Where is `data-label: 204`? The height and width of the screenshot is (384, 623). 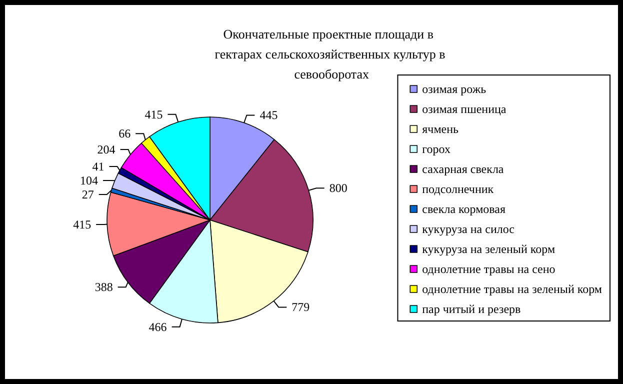
data-label: 204 is located at coordinates (106, 149).